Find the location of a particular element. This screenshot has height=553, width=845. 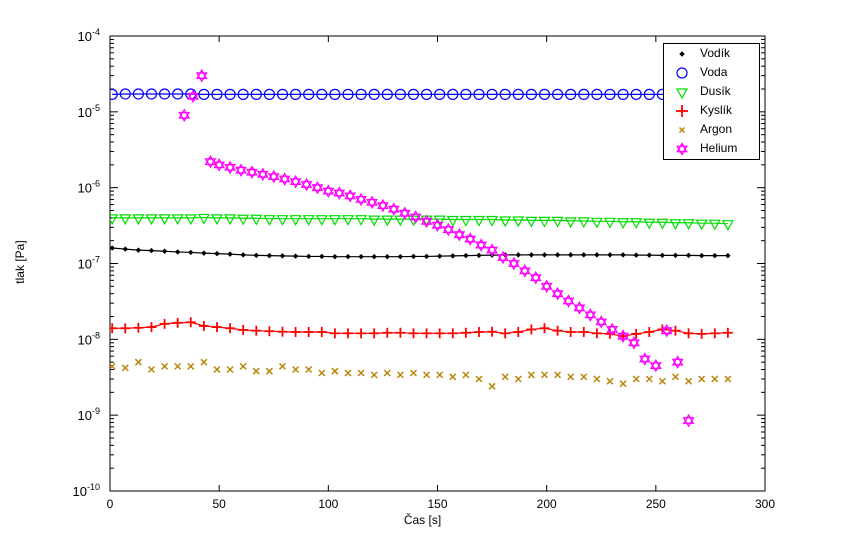

x-tick-label: 200 is located at coordinates (547, 504).